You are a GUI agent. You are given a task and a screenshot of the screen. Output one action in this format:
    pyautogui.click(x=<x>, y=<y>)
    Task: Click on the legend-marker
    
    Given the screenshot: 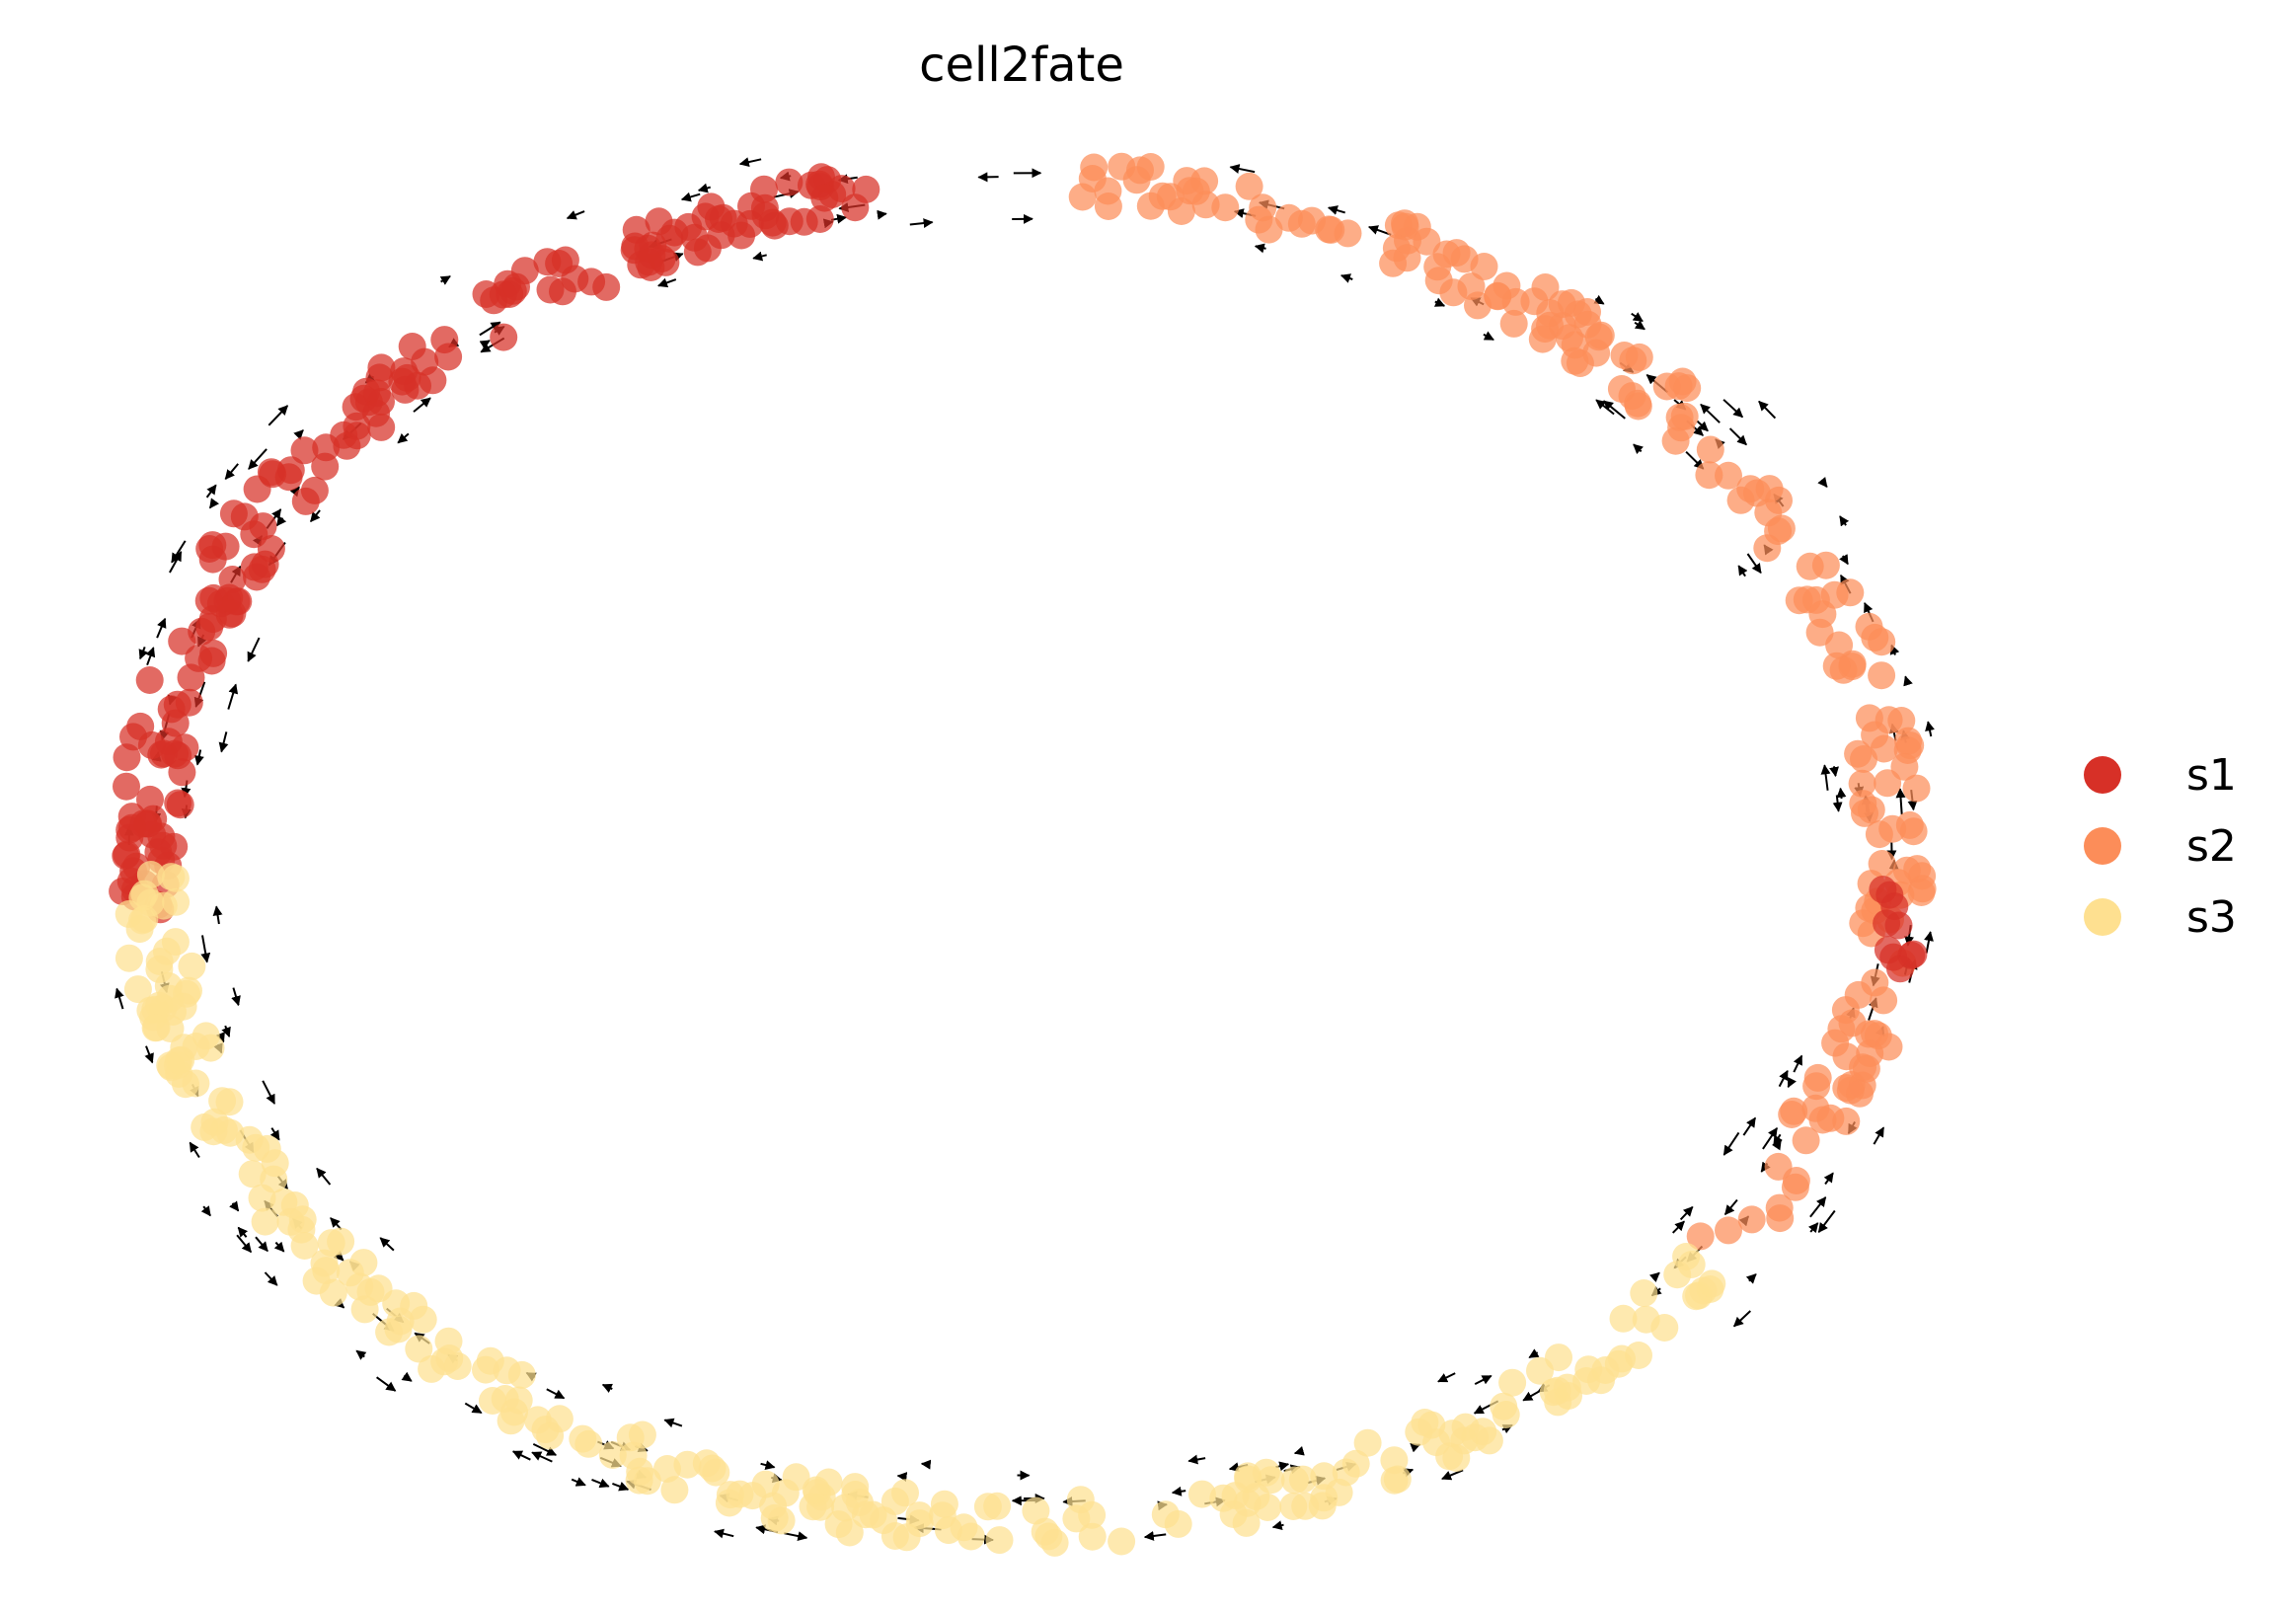 What is the action you would take?
    pyautogui.click(x=2102, y=775)
    